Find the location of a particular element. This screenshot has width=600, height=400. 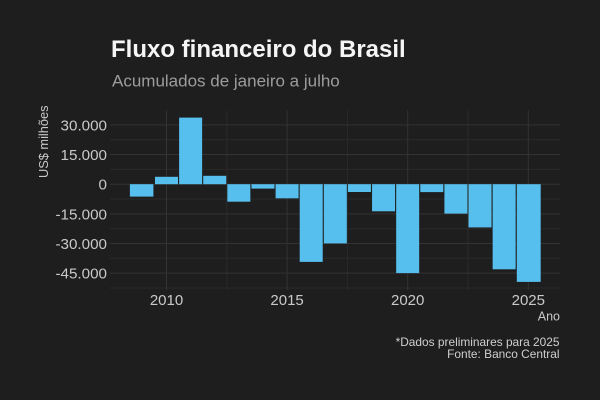

svg-text: Ano is located at coordinates (549, 316).